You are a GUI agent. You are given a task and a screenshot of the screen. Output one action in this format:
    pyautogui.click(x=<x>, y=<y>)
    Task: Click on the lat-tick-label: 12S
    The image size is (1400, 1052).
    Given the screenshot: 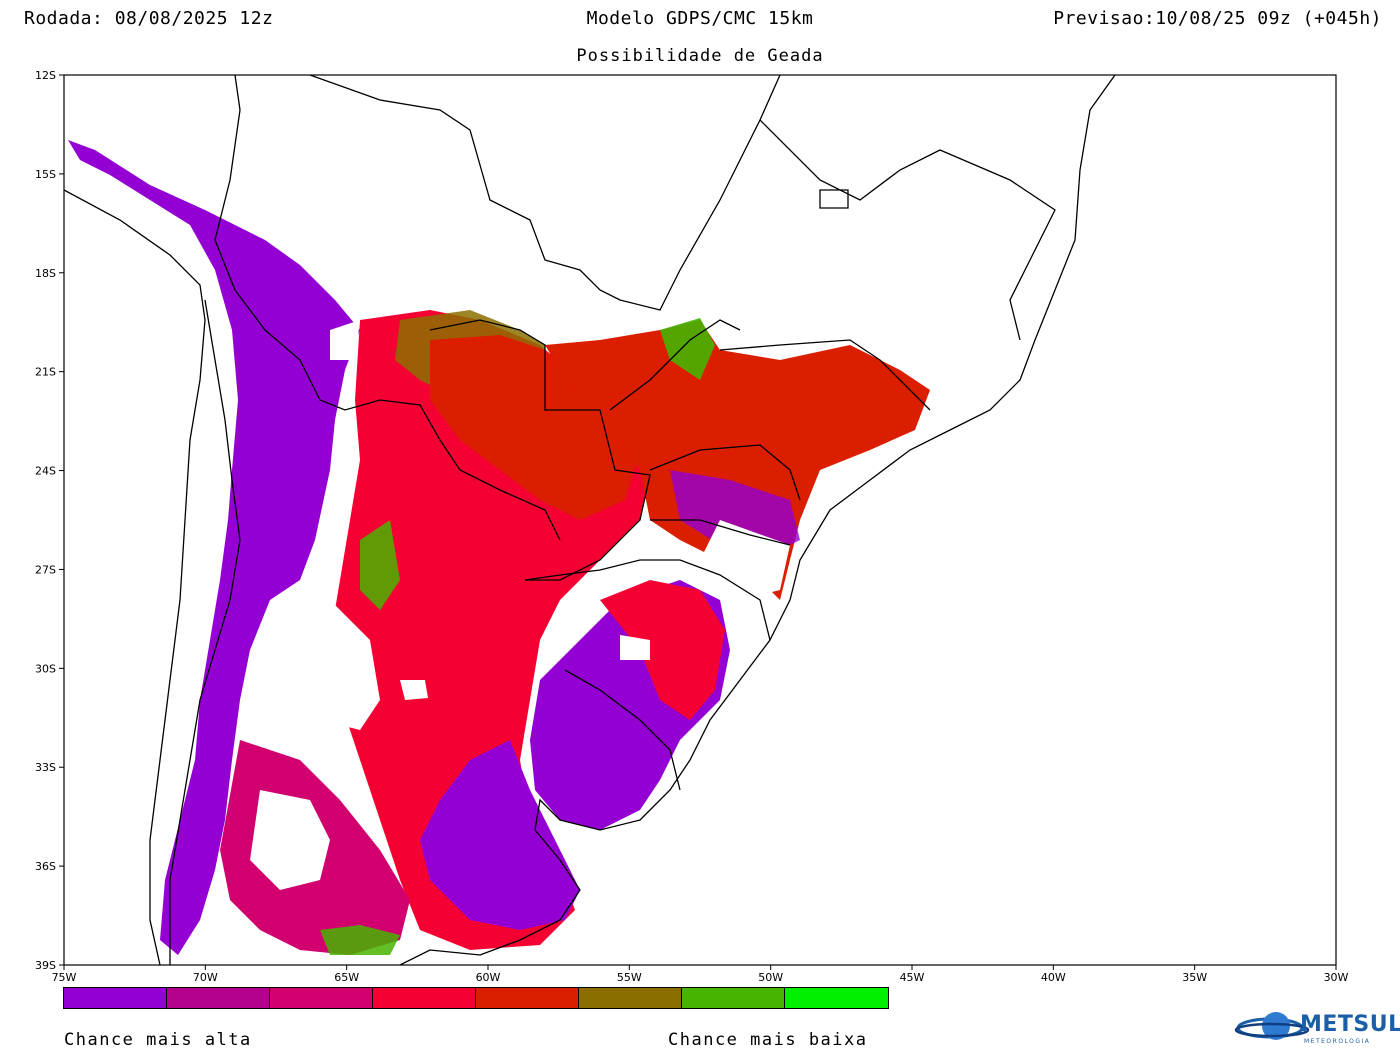 What is the action you would take?
    pyautogui.click(x=45, y=75)
    